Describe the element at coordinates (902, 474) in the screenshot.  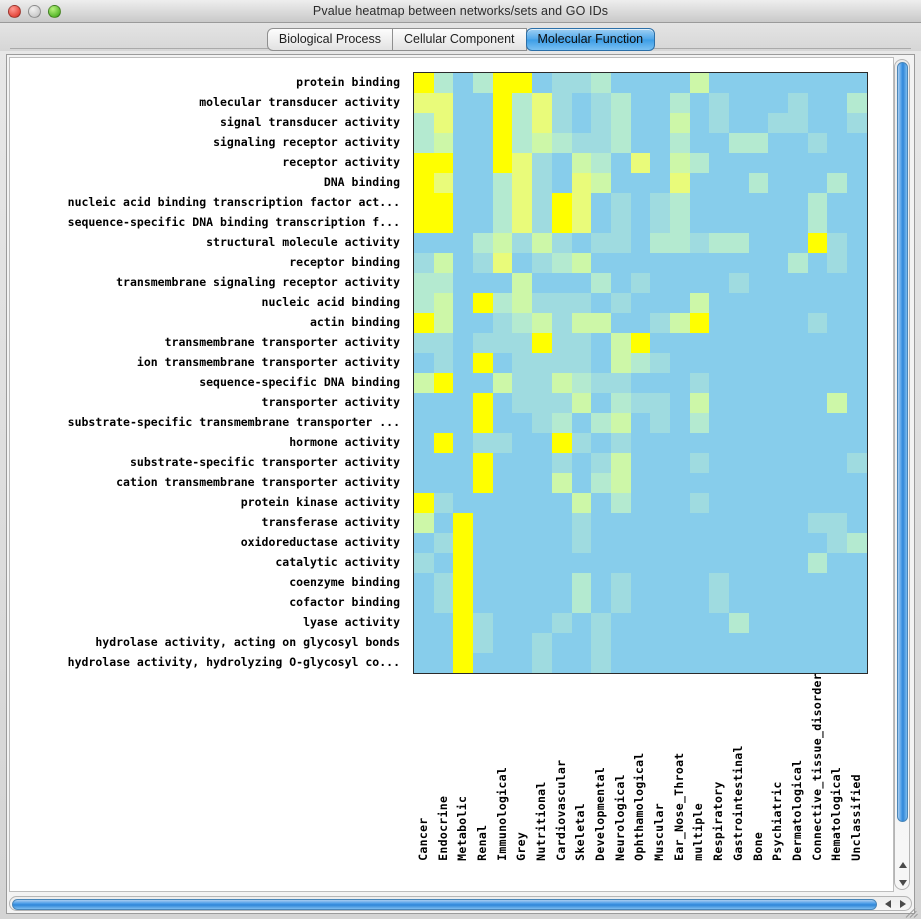
I see `vertical-scrollbar` at that location.